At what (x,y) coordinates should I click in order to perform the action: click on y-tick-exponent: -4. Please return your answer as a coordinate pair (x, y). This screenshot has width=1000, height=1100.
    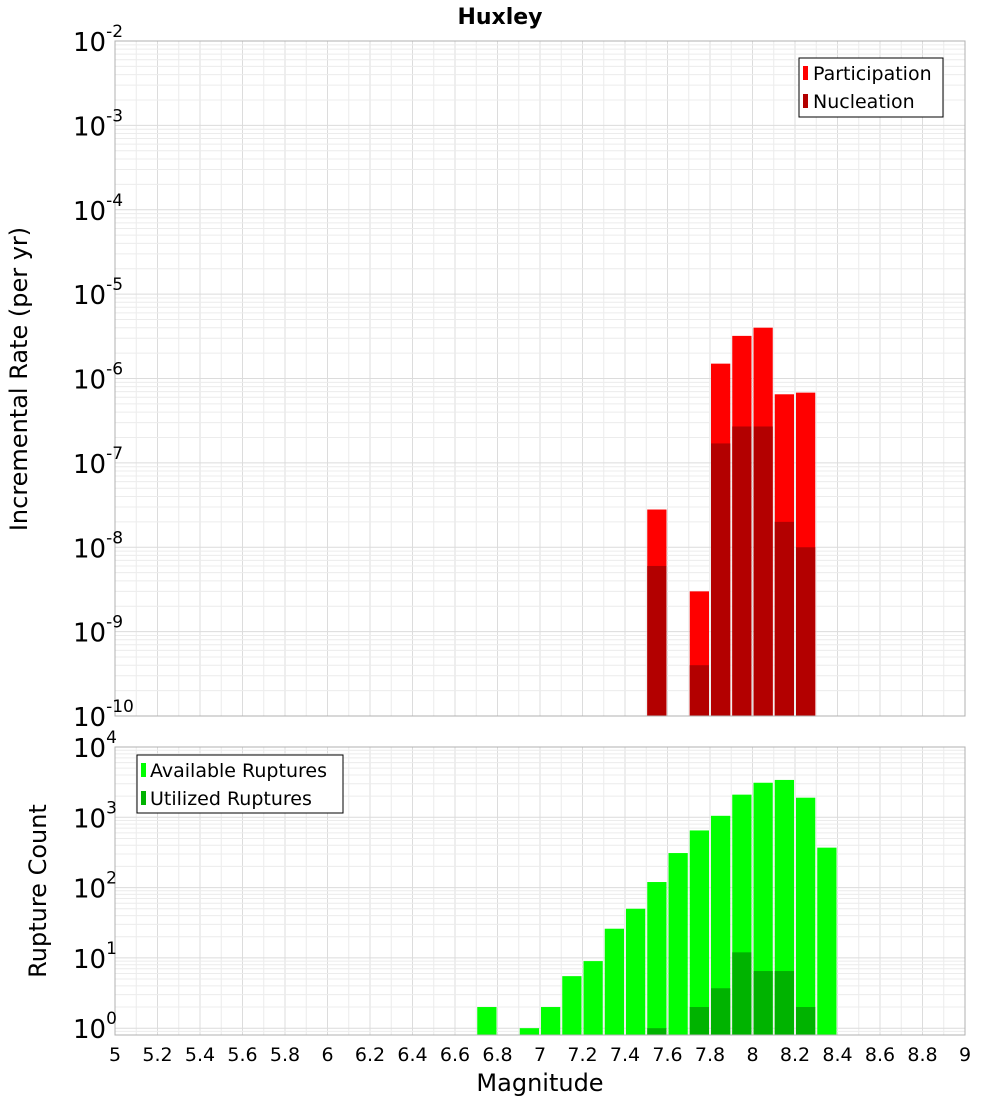
    Looking at the image, I should click on (114, 201).